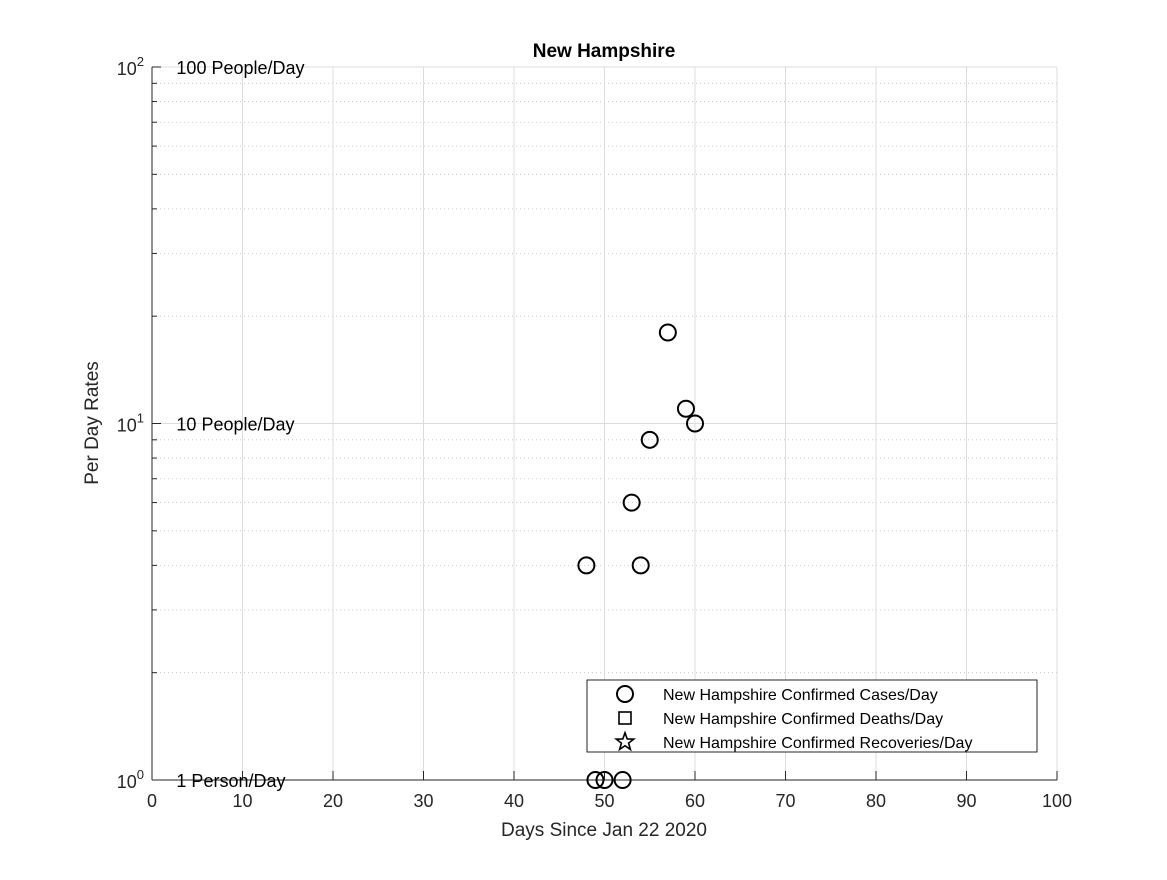 This screenshot has height=880, width=1167. What do you see at coordinates (514, 801) in the screenshot?
I see `x-tick-label: 40` at bounding box center [514, 801].